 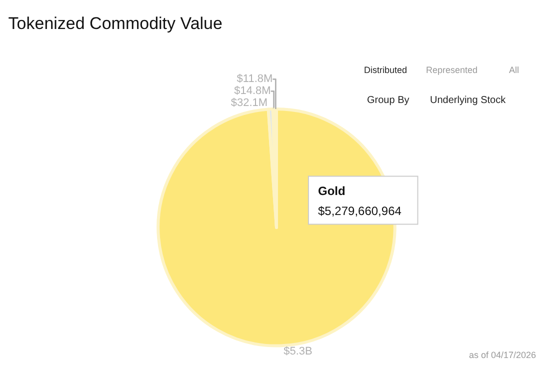 What do you see at coordinates (360, 211) in the screenshot?
I see `text: $5,279,660,964` at bounding box center [360, 211].